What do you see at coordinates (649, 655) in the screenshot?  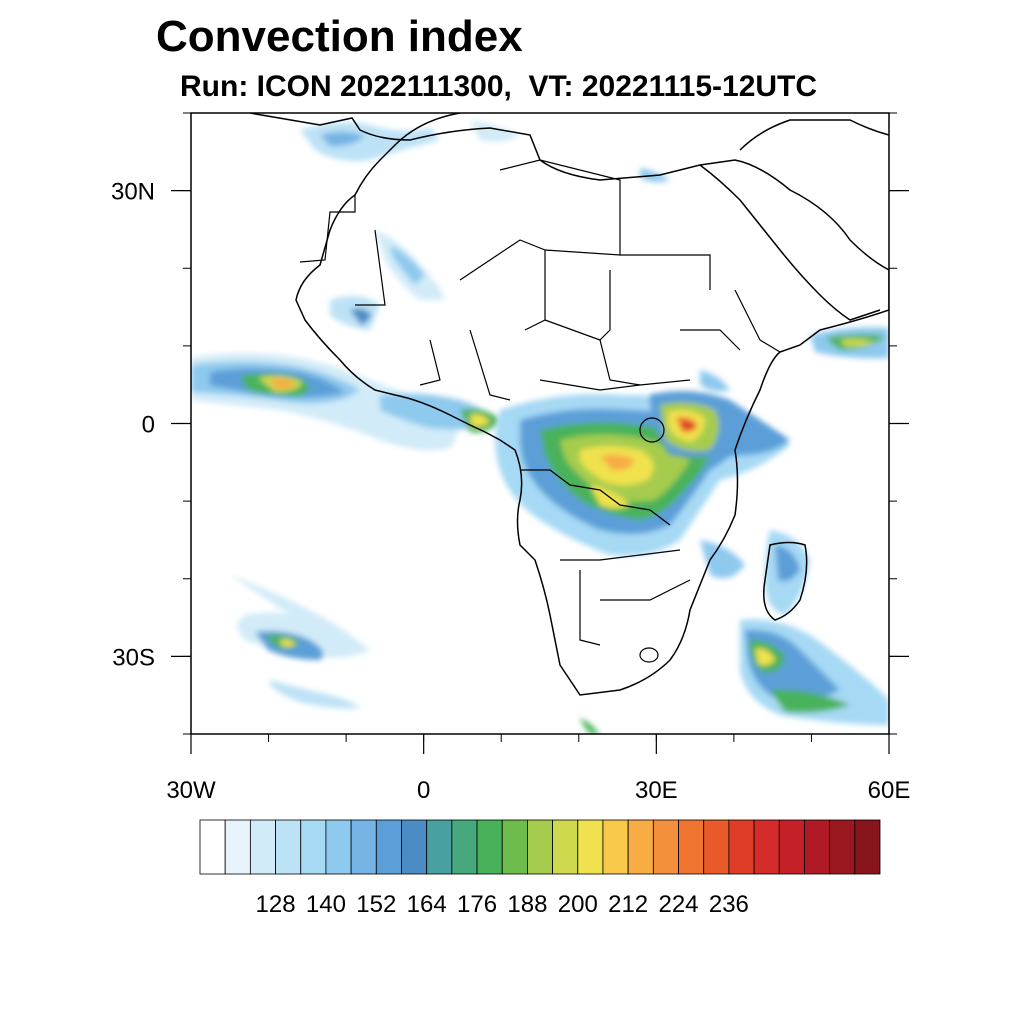 I see `lesotho-border` at bounding box center [649, 655].